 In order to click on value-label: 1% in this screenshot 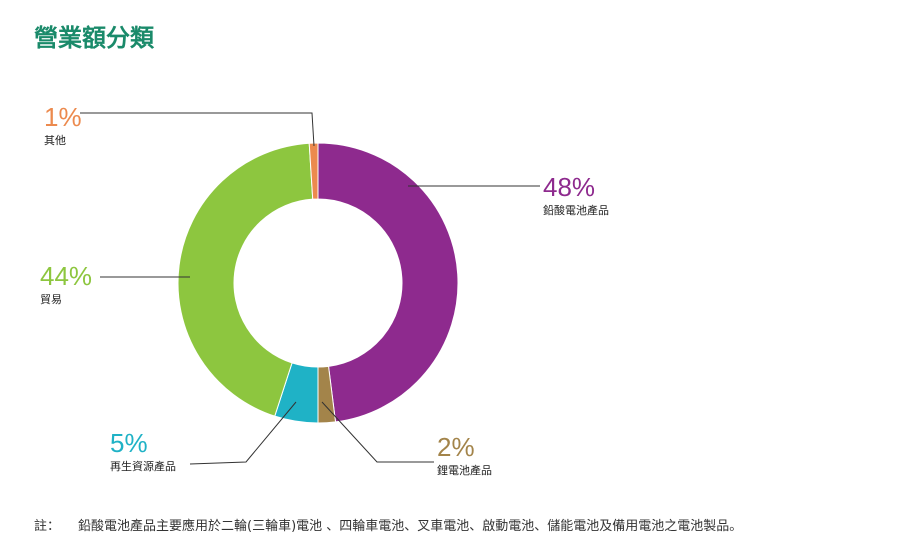, I will do `click(63, 117)`.